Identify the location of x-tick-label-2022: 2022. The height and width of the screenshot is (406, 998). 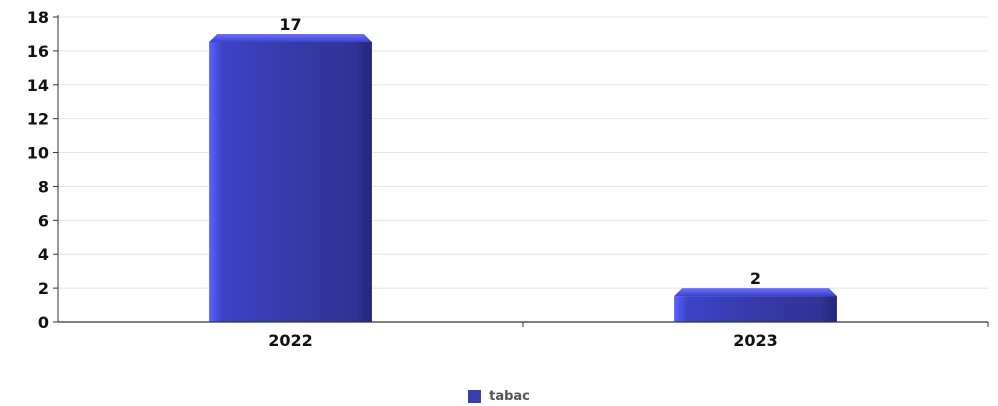
(290, 340).